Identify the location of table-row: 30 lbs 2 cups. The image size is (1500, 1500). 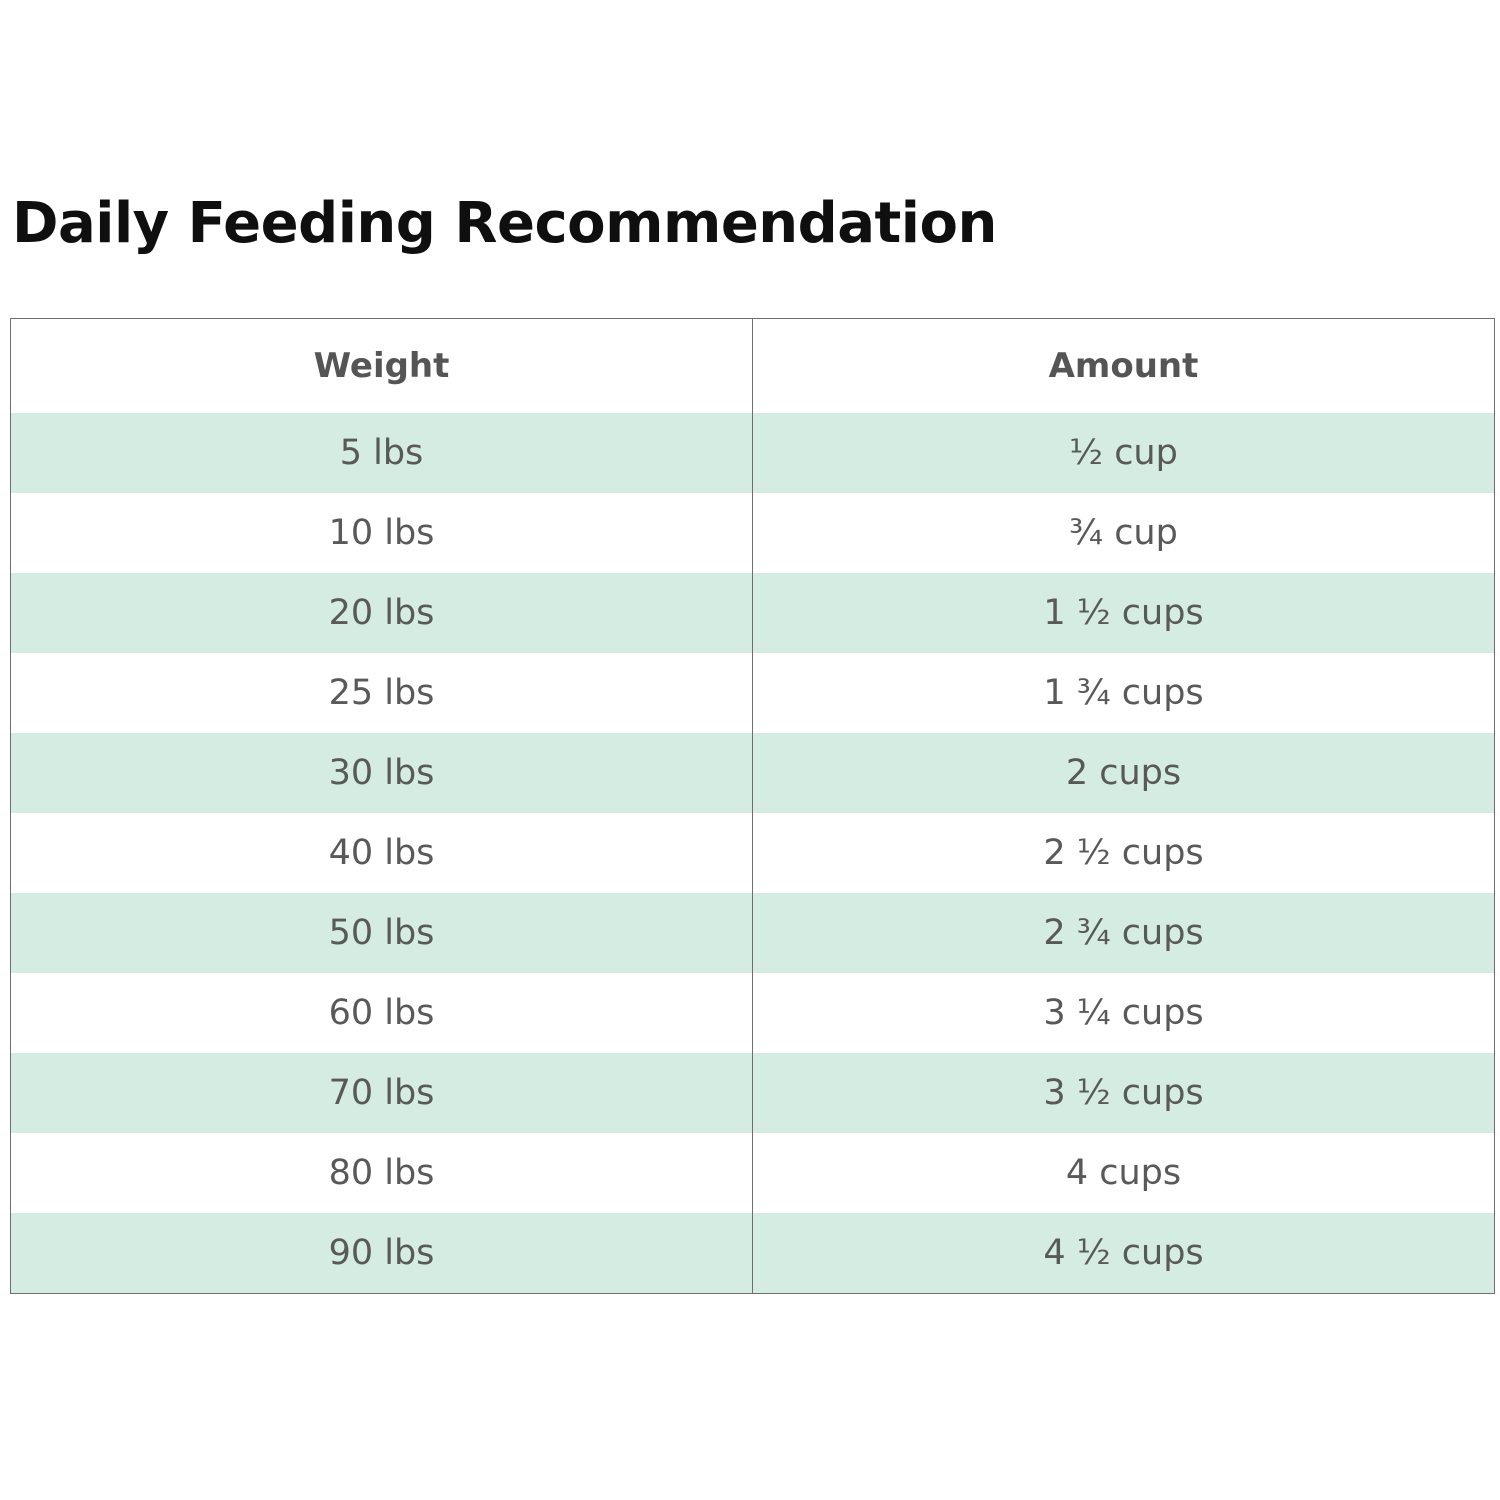
(752, 773).